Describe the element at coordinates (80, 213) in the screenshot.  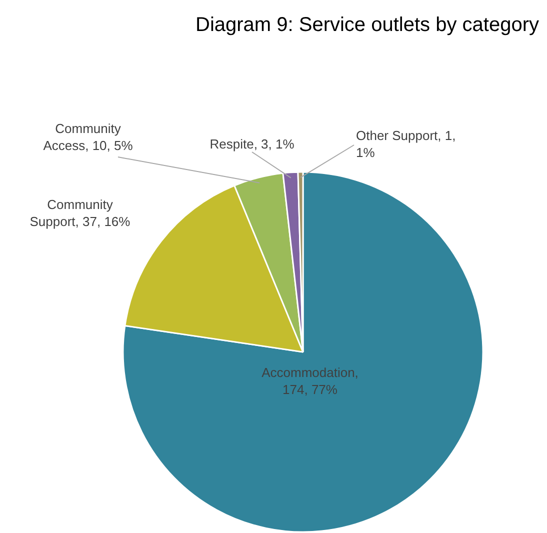
I see `slice-label: Community Support, 37, 16%` at that location.